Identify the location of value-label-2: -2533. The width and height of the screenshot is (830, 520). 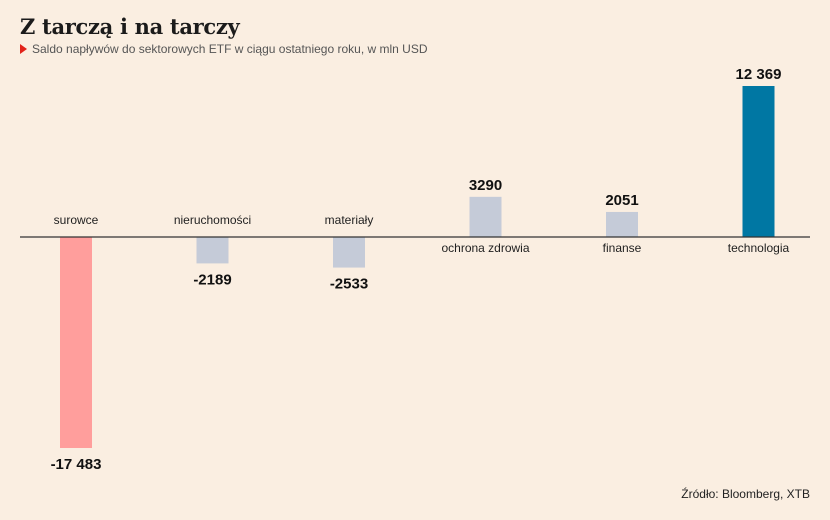
(349, 284).